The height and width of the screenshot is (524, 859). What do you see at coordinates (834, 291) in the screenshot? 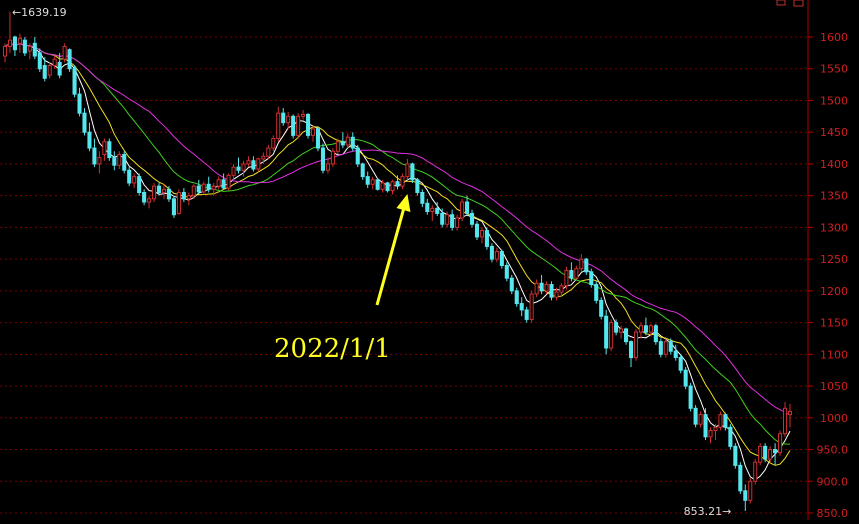
I see `y-tick-label: 1200` at bounding box center [834, 291].